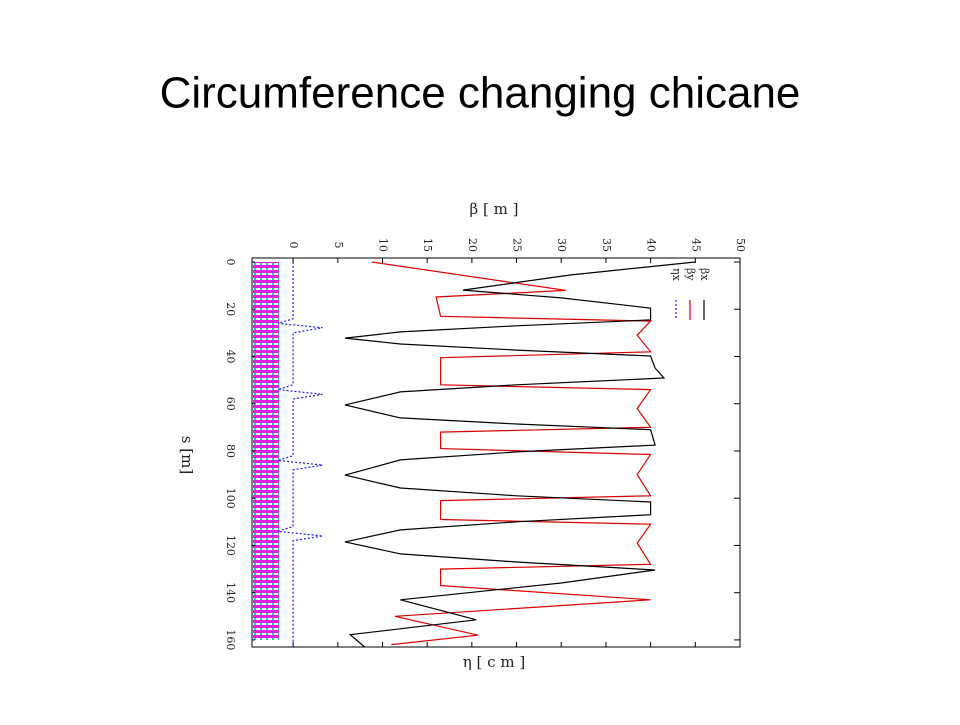  What do you see at coordinates (230, 404) in the screenshot?
I see `x-tick-label: 60` at bounding box center [230, 404].